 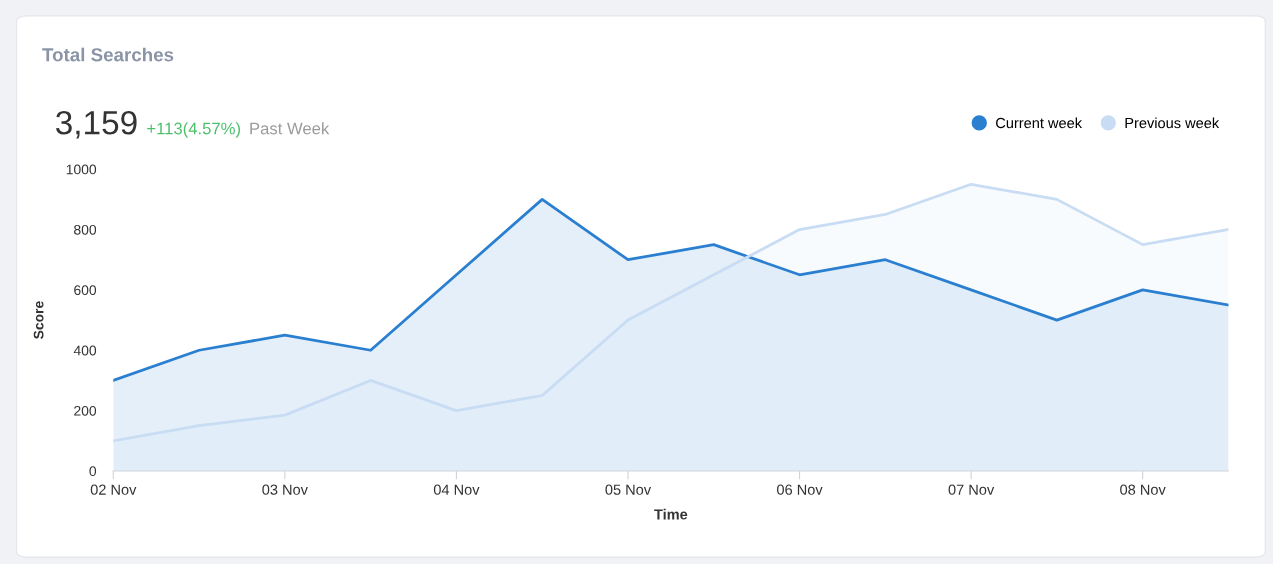 I want to click on chart-title: Total Searches, so click(x=108, y=54).